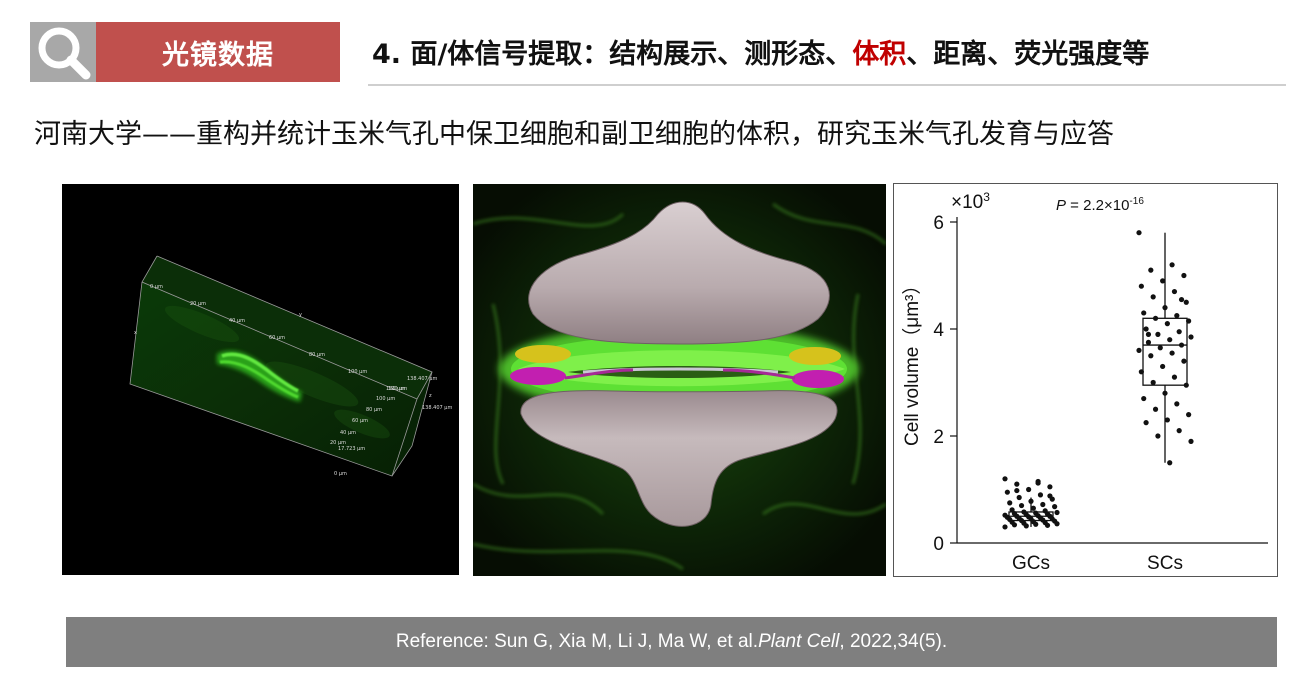 The height and width of the screenshot is (677, 1308). What do you see at coordinates (938, 544) in the screenshot?
I see `y-tick-label: 0` at bounding box center [938, 544].